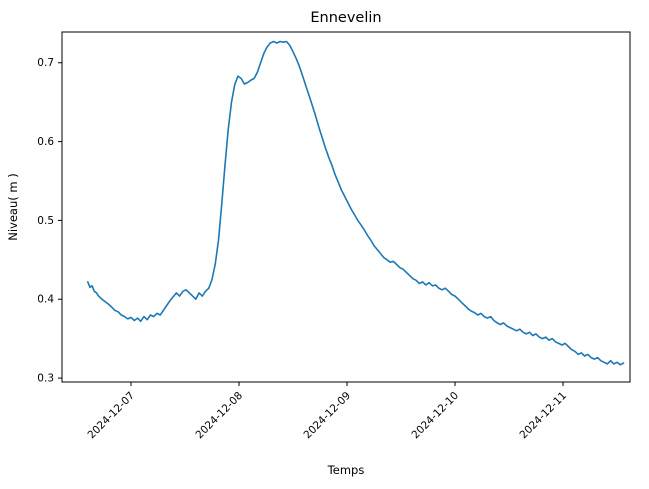 The width and height of the screenshot is (649, 489). What do you see at coordinates (45, 379) in the screenshot?
I see `y-tick-label: 0.3` at bounding box center [45, 379].